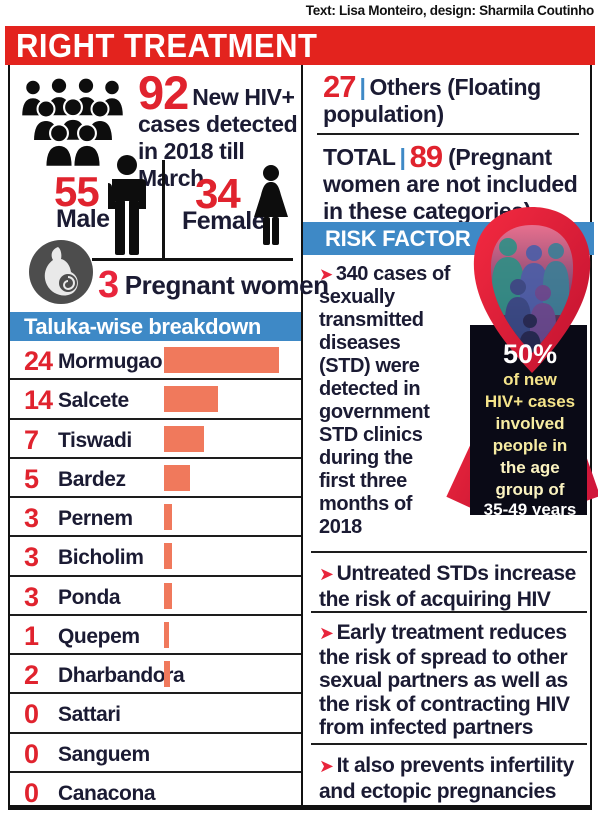 Image resolution: width=600 pixels, height=817 pixels. I want to click on taluka-row: 14 Salcete, so click(155, 400).